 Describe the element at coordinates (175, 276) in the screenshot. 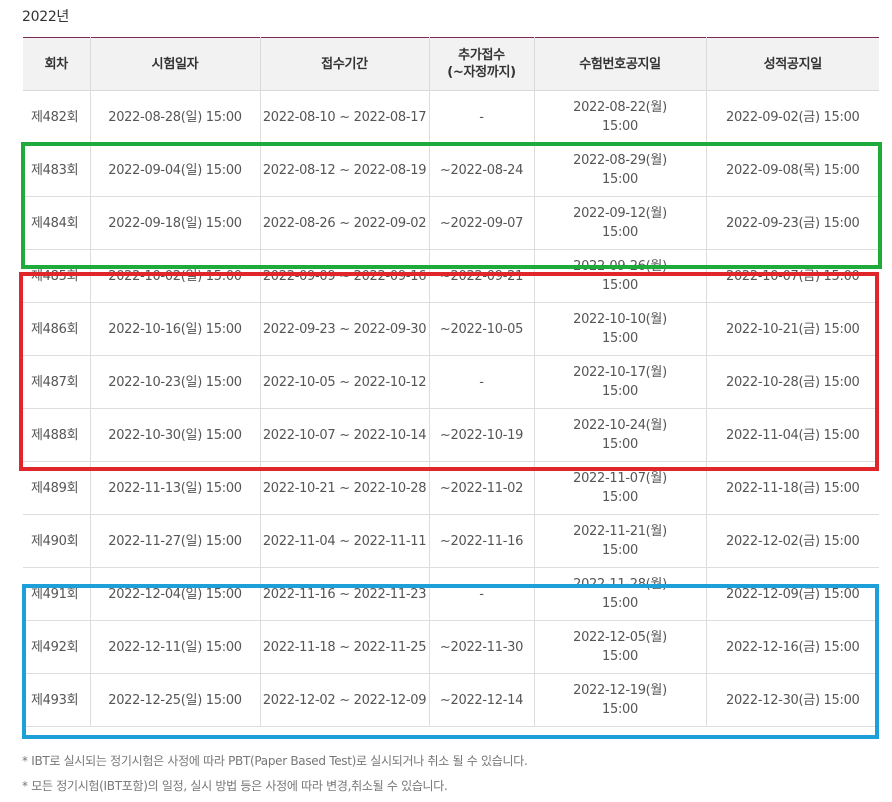

I see `cell-exam-date: 2022-10-02(일) 15:00` at that location.